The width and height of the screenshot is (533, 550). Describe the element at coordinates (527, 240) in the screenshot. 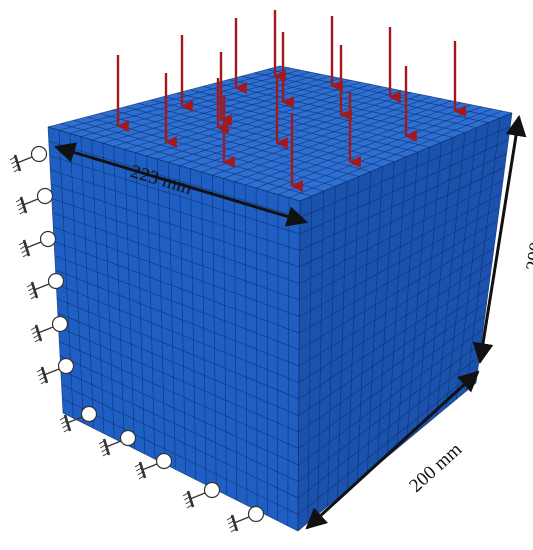

I see `dimension-label-right: 200 mm` at that location.